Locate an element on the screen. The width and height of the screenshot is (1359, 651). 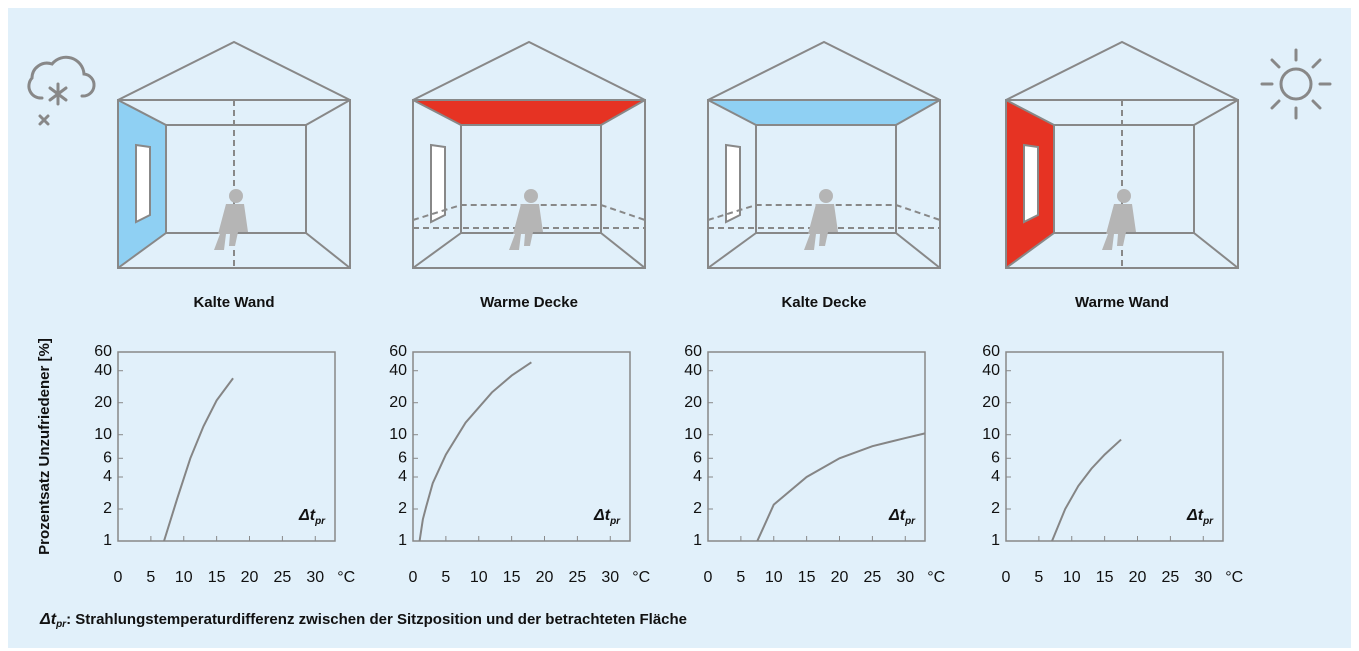
chart-title: Kalte Decke is located at coordinates (823, 302).